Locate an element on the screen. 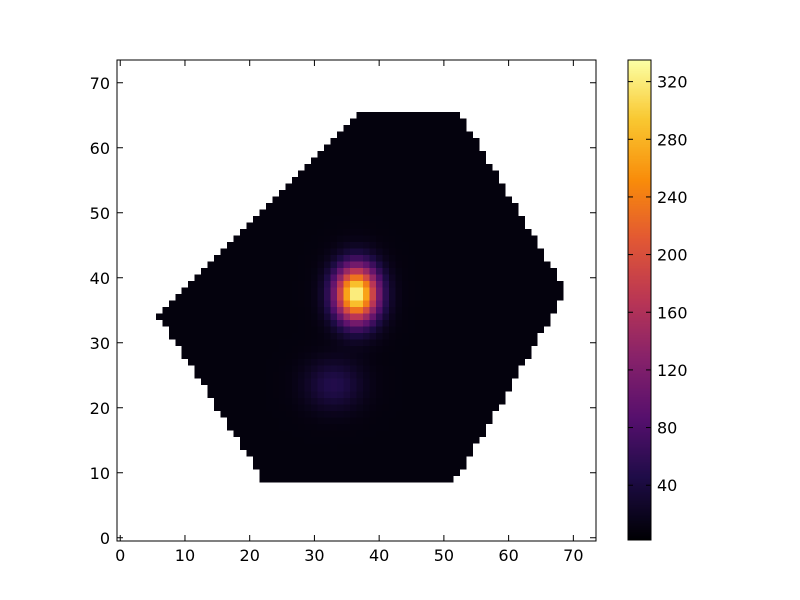  x-tick-label: 50 is located at coordinates (444, 555).